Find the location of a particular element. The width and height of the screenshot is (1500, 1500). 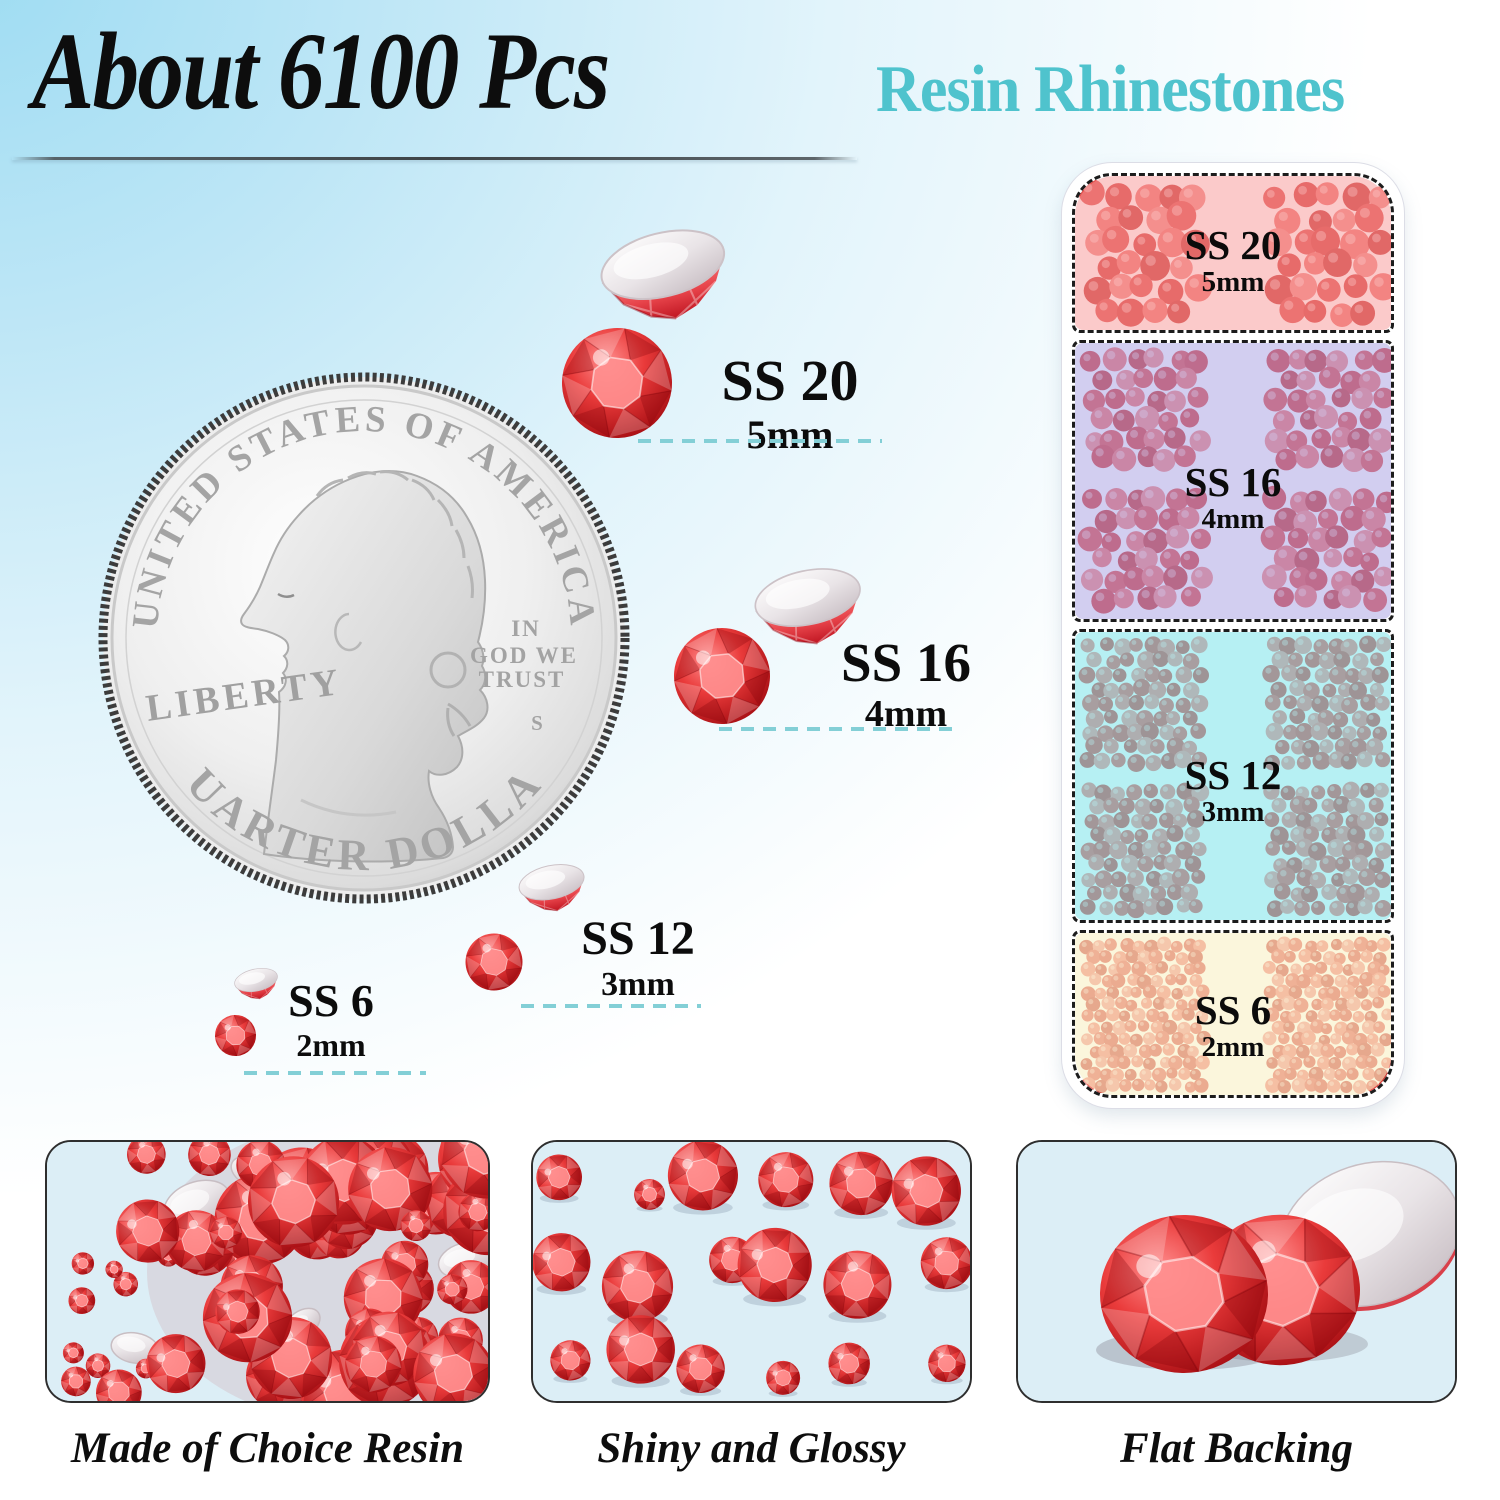

size-label: SS 16 is located at coordinates (906, 662).